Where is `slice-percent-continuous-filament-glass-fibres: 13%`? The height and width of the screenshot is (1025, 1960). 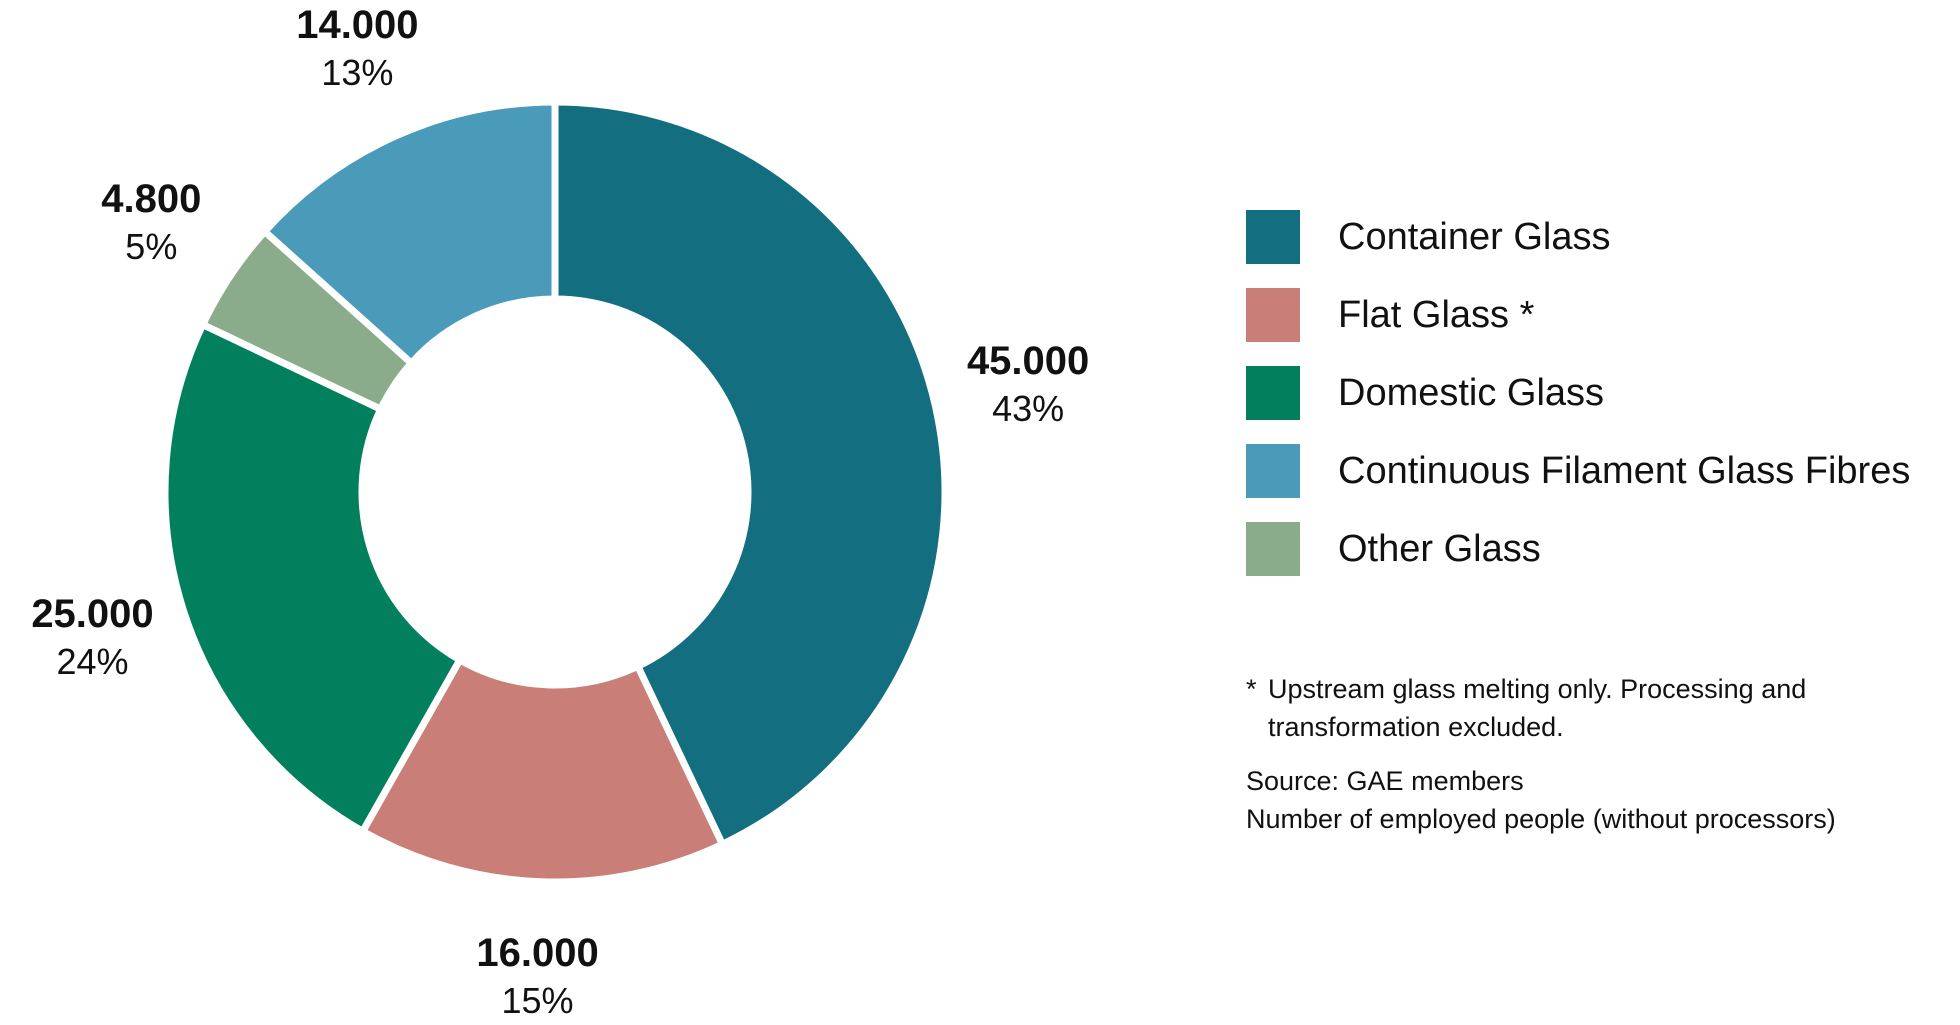
slice-percent-continuous-filament-glass-fibres: 13% is located at coordinates (357, 73).